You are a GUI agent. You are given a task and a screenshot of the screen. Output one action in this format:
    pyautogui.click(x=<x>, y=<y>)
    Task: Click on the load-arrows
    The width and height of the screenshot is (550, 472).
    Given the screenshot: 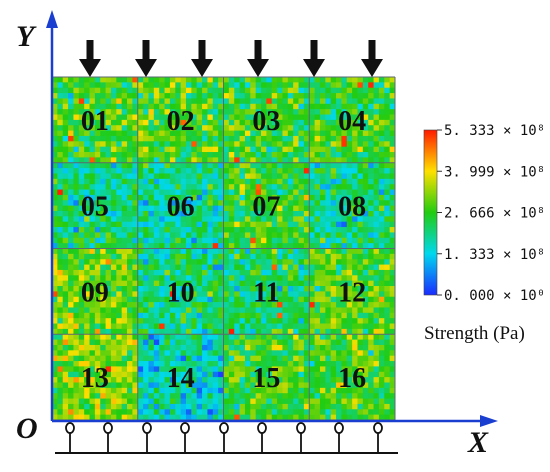 What is the action you would take?
    pyautogui.click(x=231, y=58)
    